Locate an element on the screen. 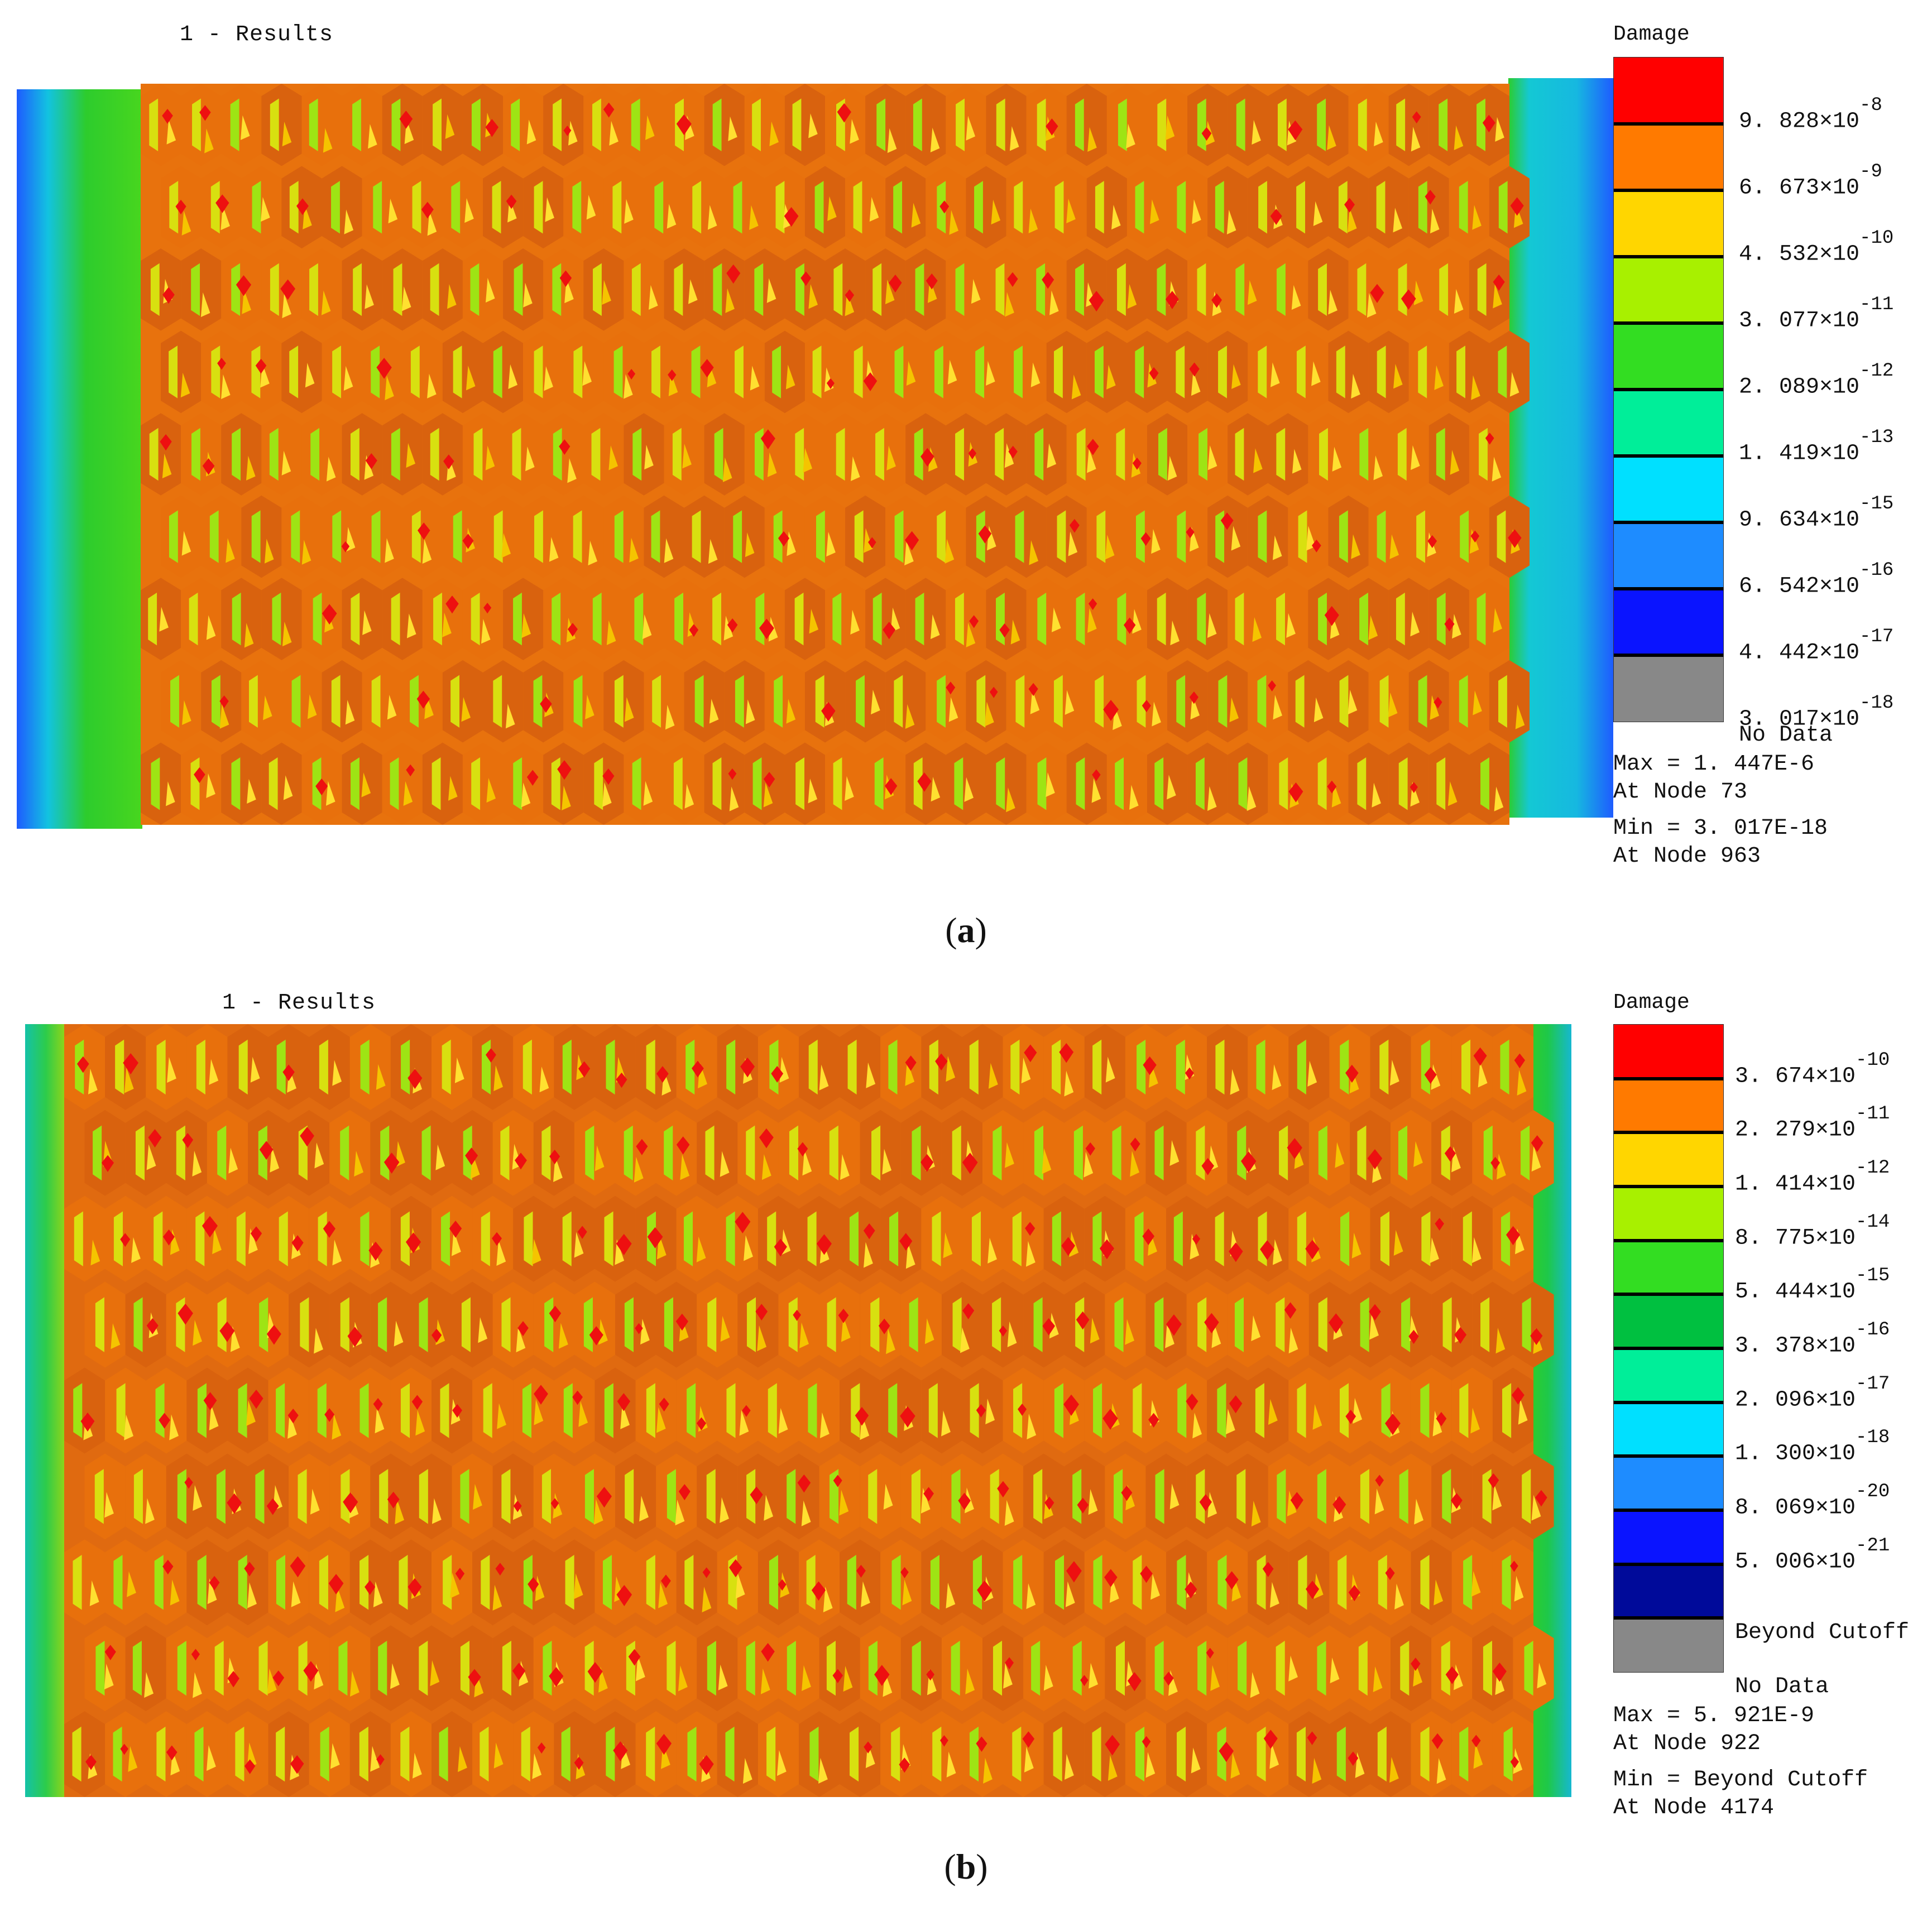 Image resolution: width=1932 pixels, height=1907 pixels. legend-separator is located at coordinates (1668, 1240).